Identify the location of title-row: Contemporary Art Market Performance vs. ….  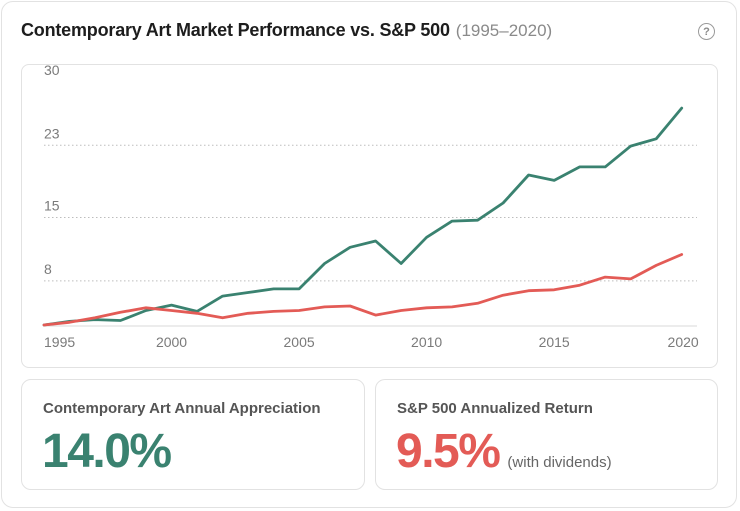
(286, 33).